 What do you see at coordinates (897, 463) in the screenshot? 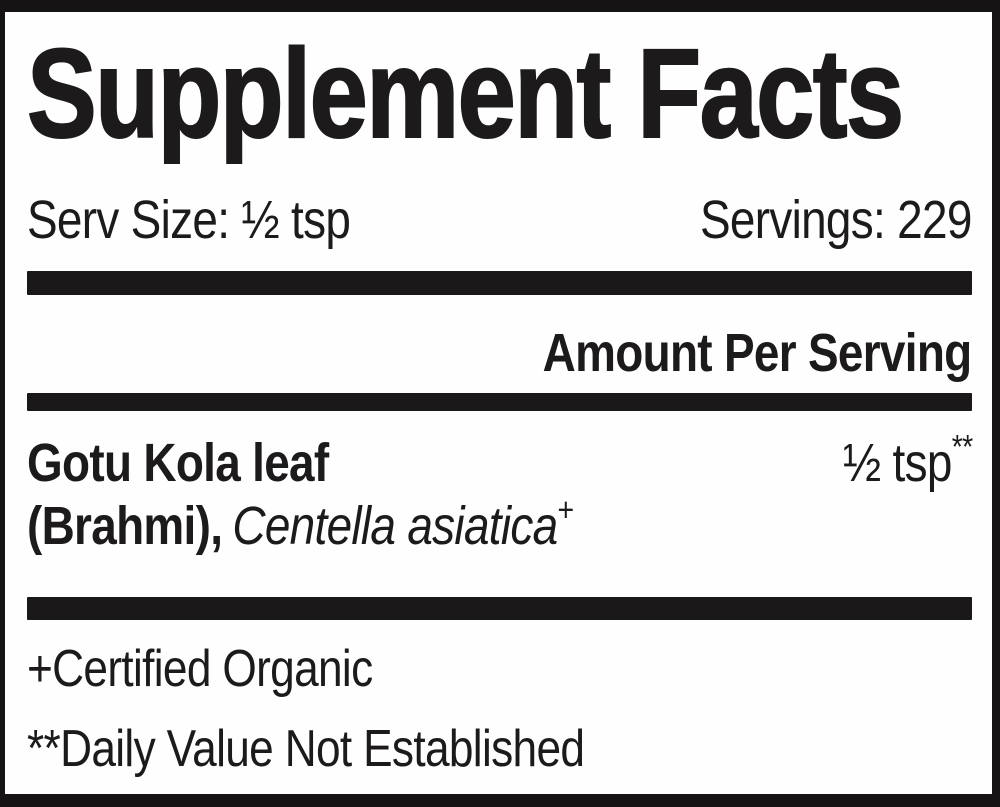
I see `ingredient-amount-value: ½ tsp` at bounding box center [897, 463].